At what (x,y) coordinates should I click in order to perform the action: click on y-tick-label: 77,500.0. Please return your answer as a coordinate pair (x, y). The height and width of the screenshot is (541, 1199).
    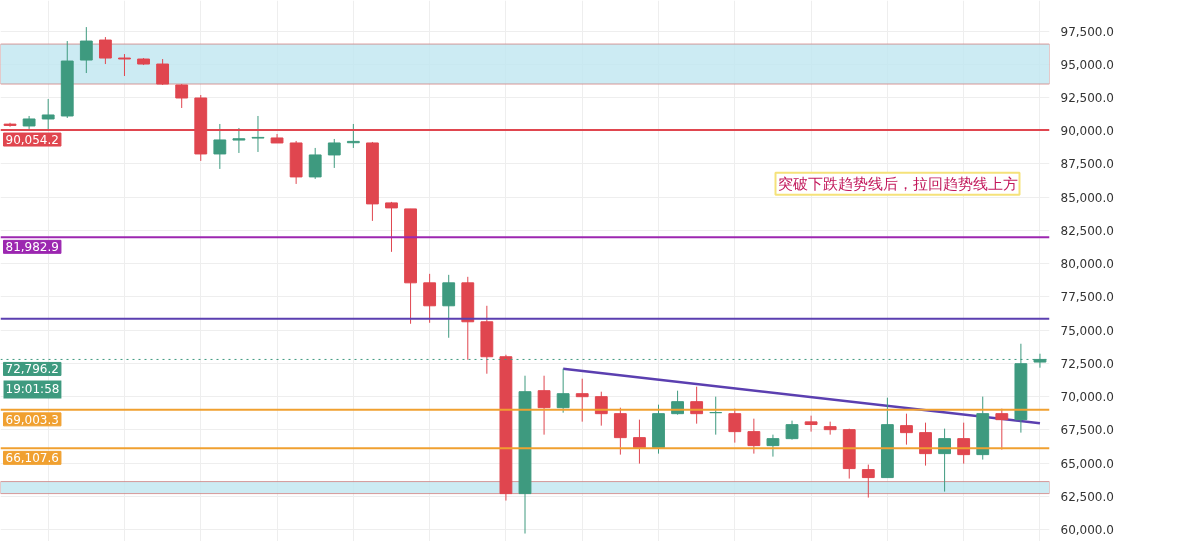
    Looking at the image, I should click on (1087, 297).